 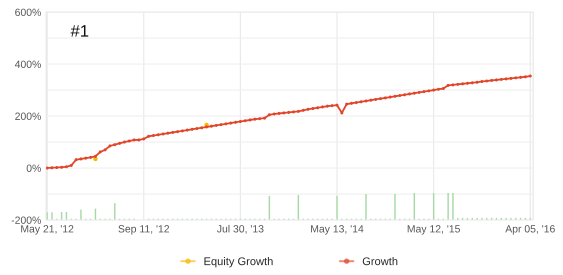 I want to click on y-tick-label: 200%, so click(x=28, y=116).